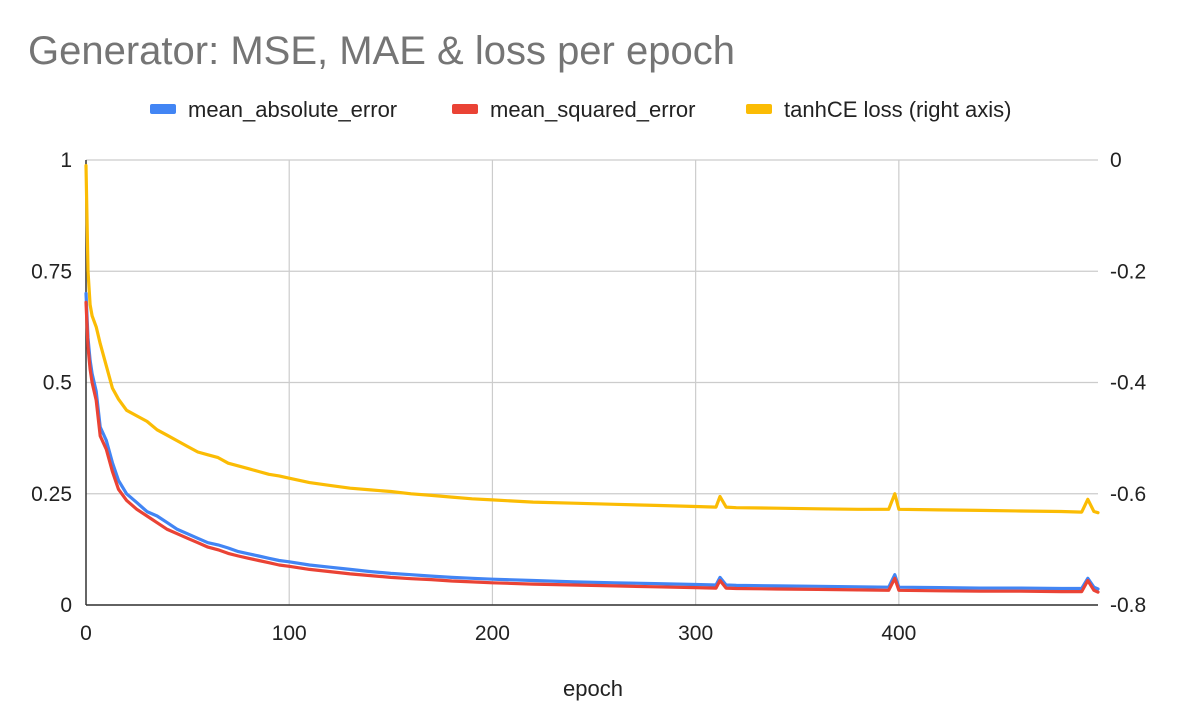  What do you see at coordinates (759, 109) in the screenshot?
I see `legend-swatch-tanhce-loss-right-axis` at bounding box center [759, 109].